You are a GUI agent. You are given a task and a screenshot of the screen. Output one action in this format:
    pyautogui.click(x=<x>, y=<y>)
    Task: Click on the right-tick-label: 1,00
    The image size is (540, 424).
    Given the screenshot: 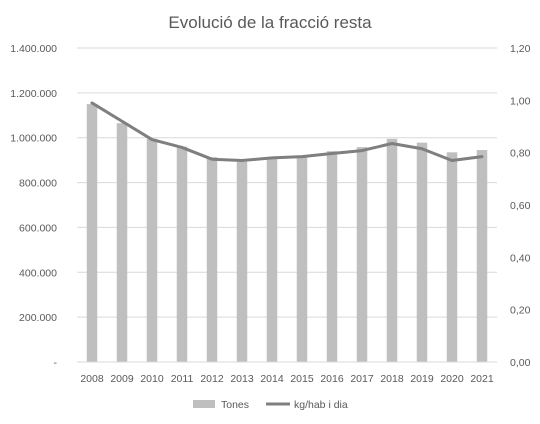 What is the action you would take?
    pyautogui.click(x=520, y=101)
    